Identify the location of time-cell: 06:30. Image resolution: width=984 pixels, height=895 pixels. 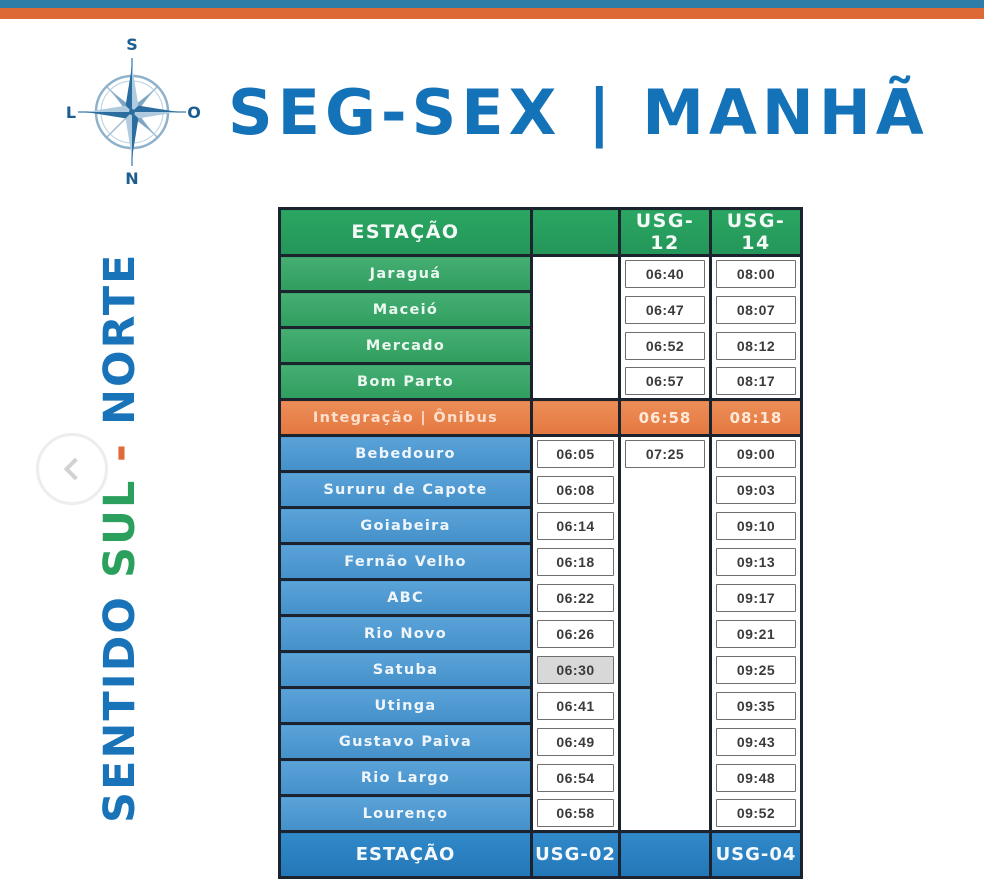
(576, 669).